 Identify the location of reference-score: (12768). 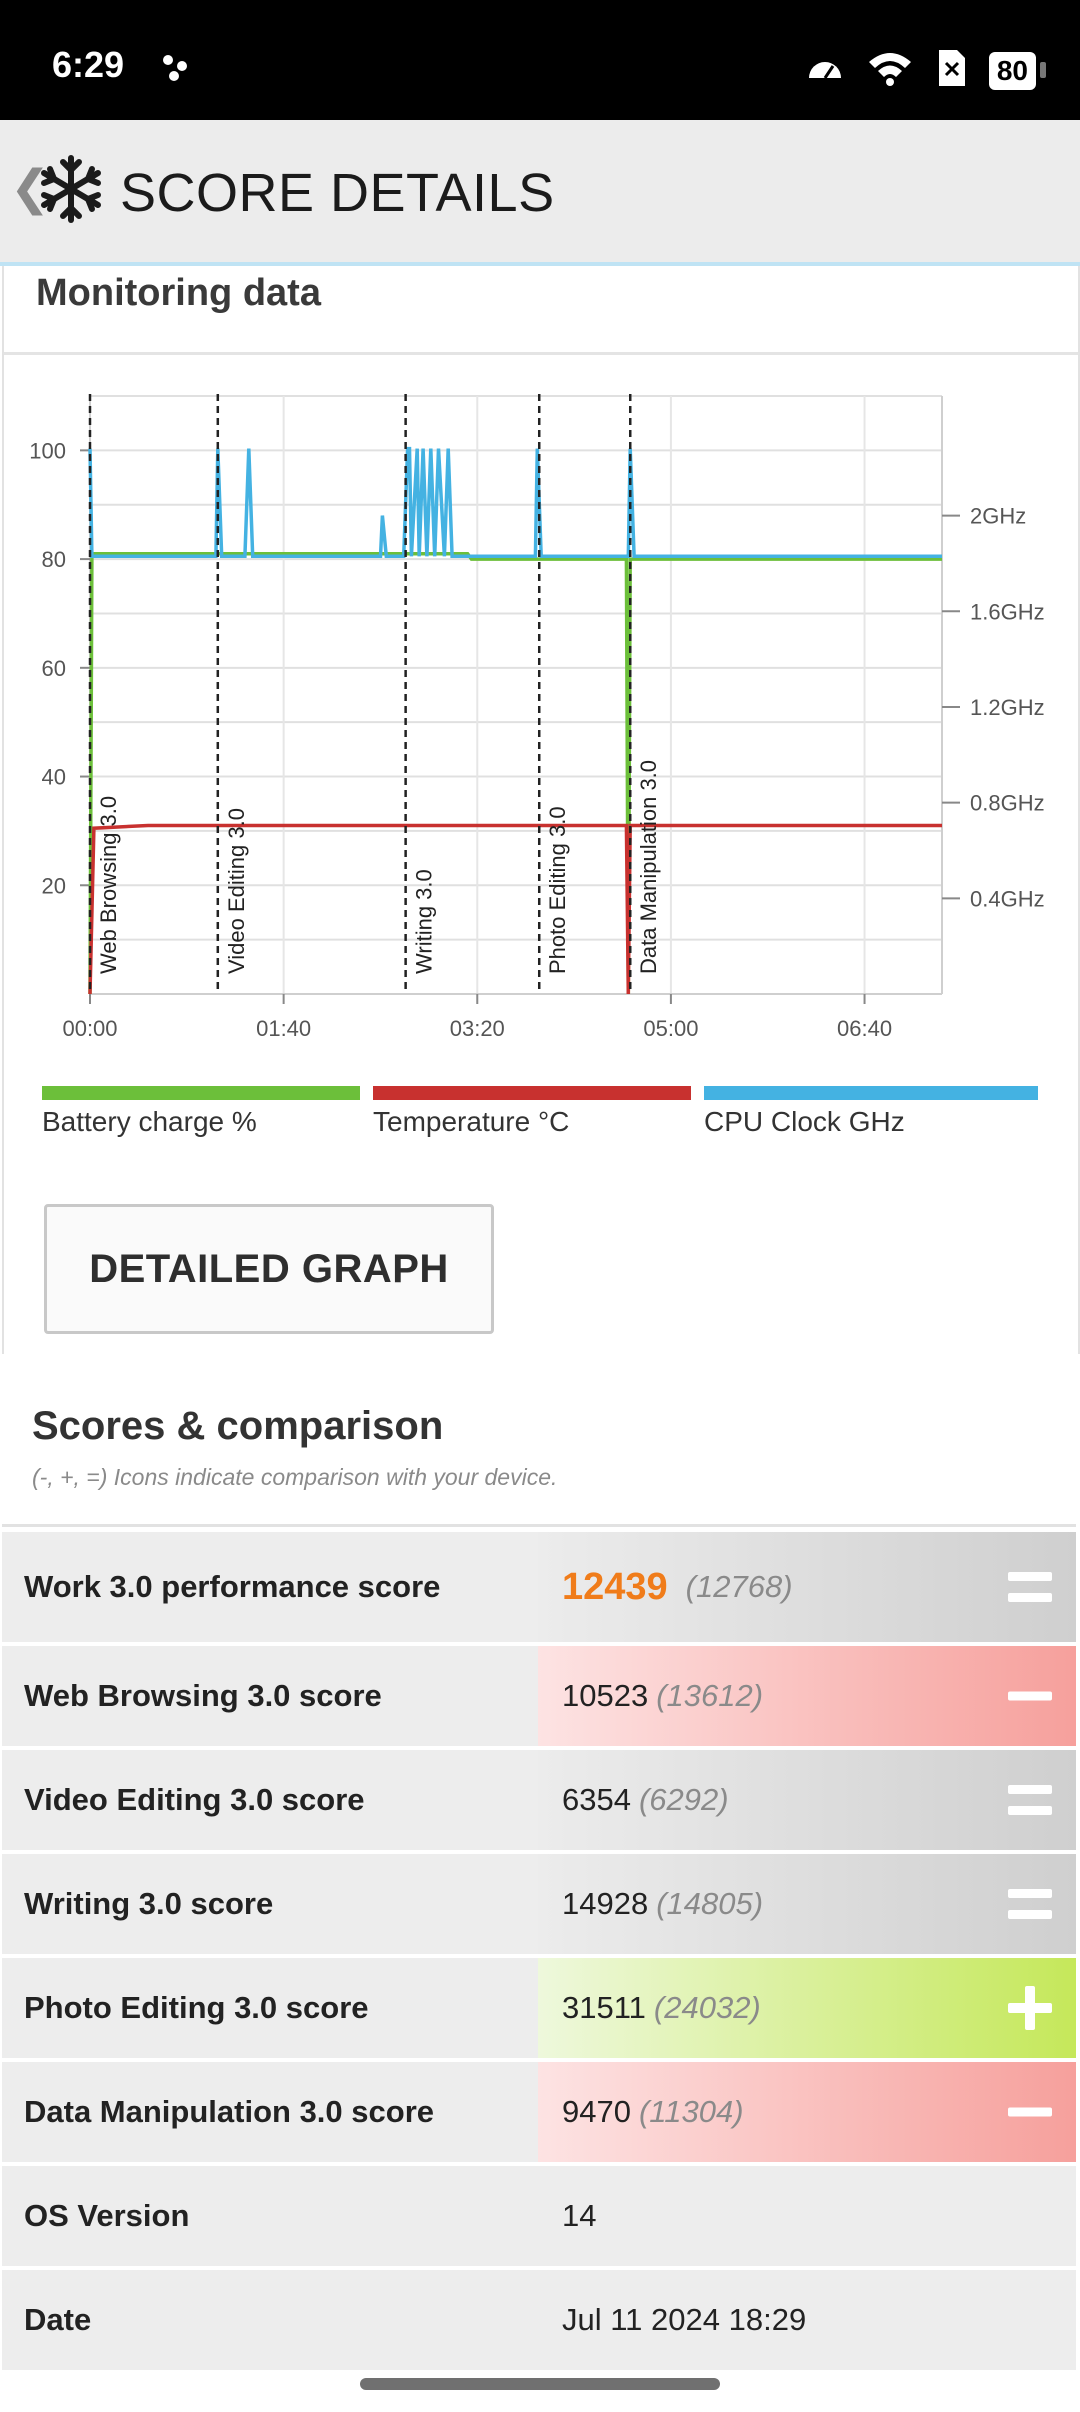
(739, 1586).